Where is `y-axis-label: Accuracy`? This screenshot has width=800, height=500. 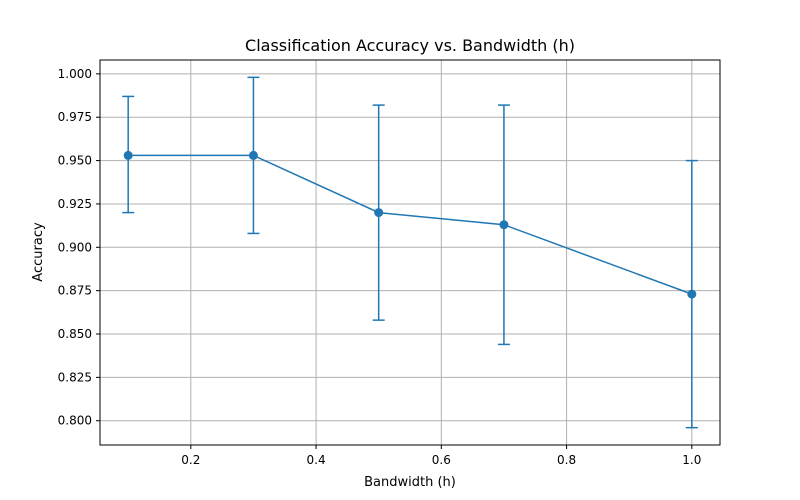
y-axis-label: Accuracy is located at coordinates (38, 252).